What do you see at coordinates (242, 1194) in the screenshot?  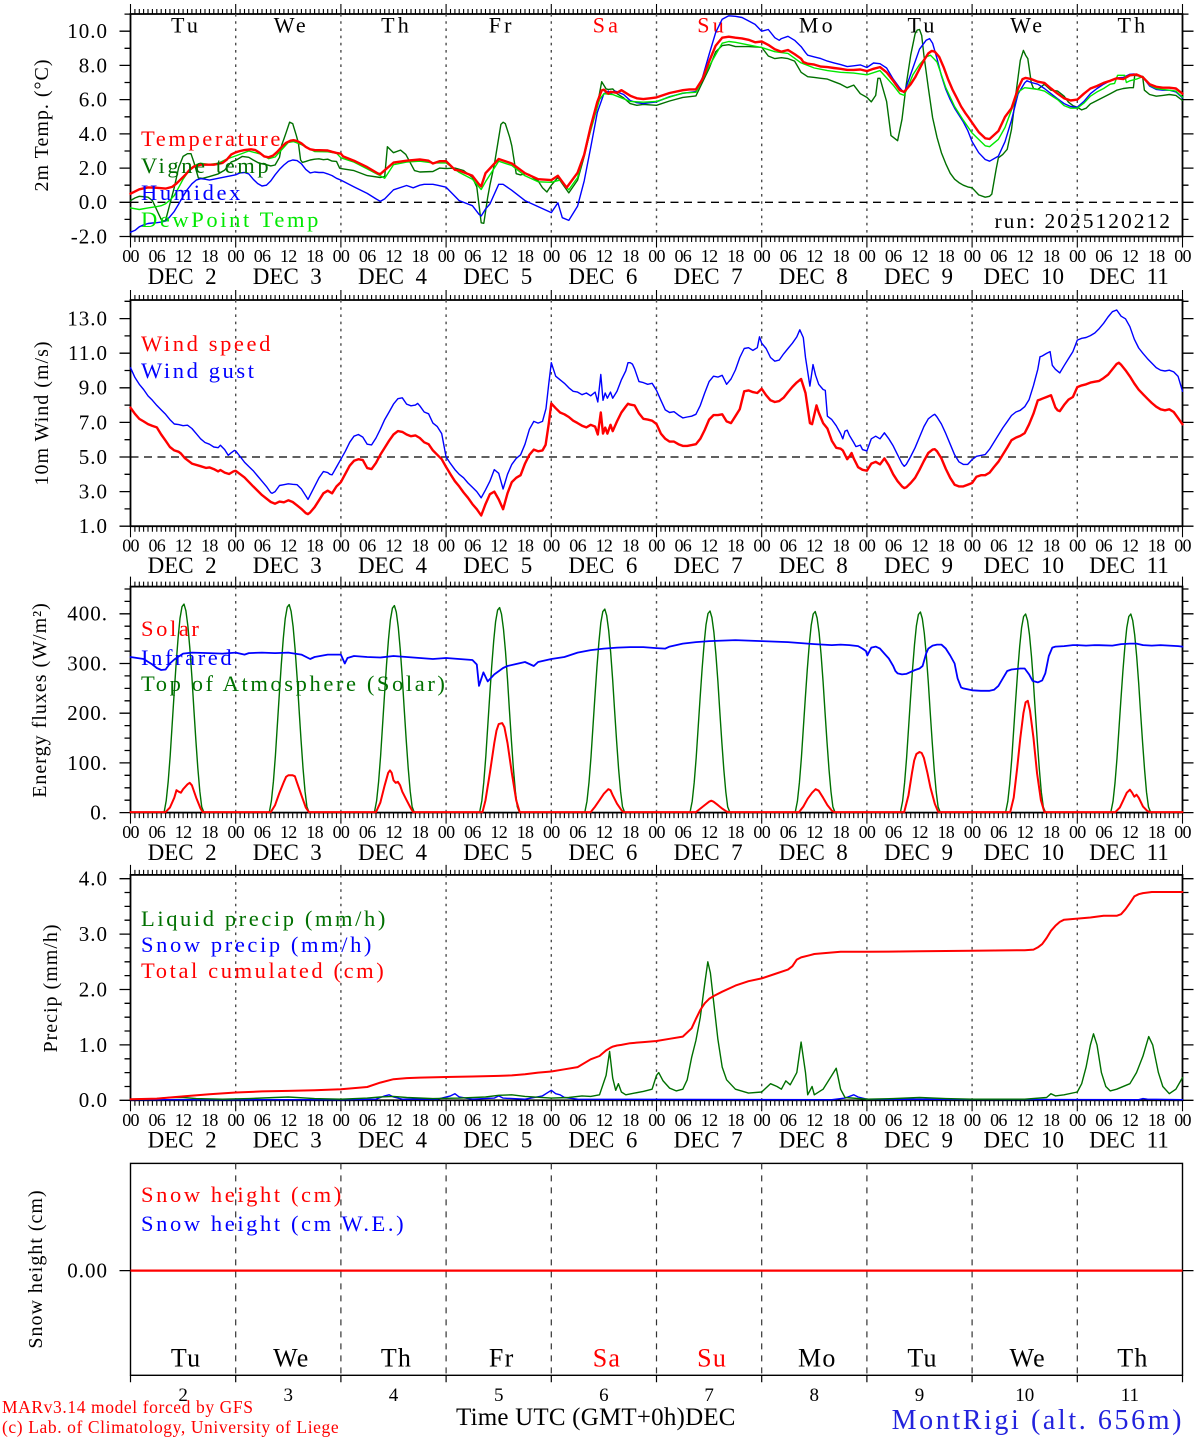 I see `svg-text: Snow height (cm)` at bounding box center [242, 1194].